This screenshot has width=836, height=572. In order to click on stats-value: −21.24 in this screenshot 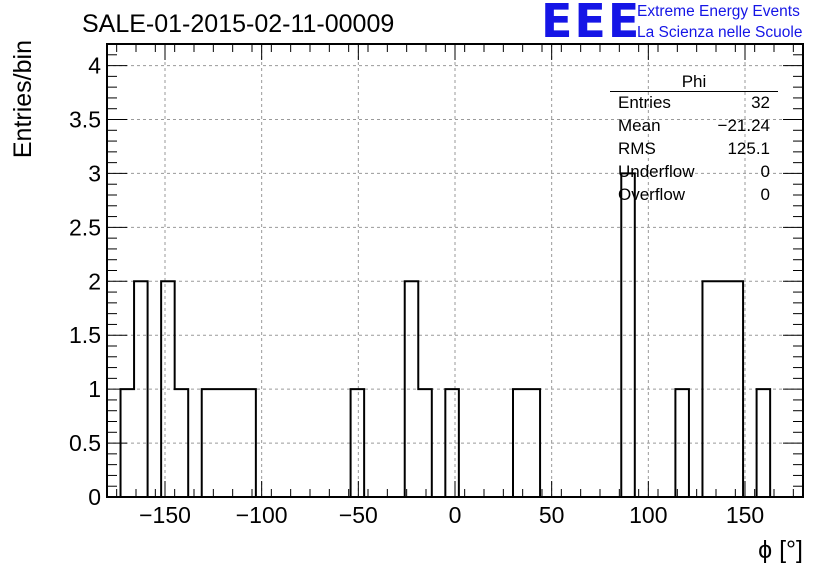, I will do `click(743, 125)`.